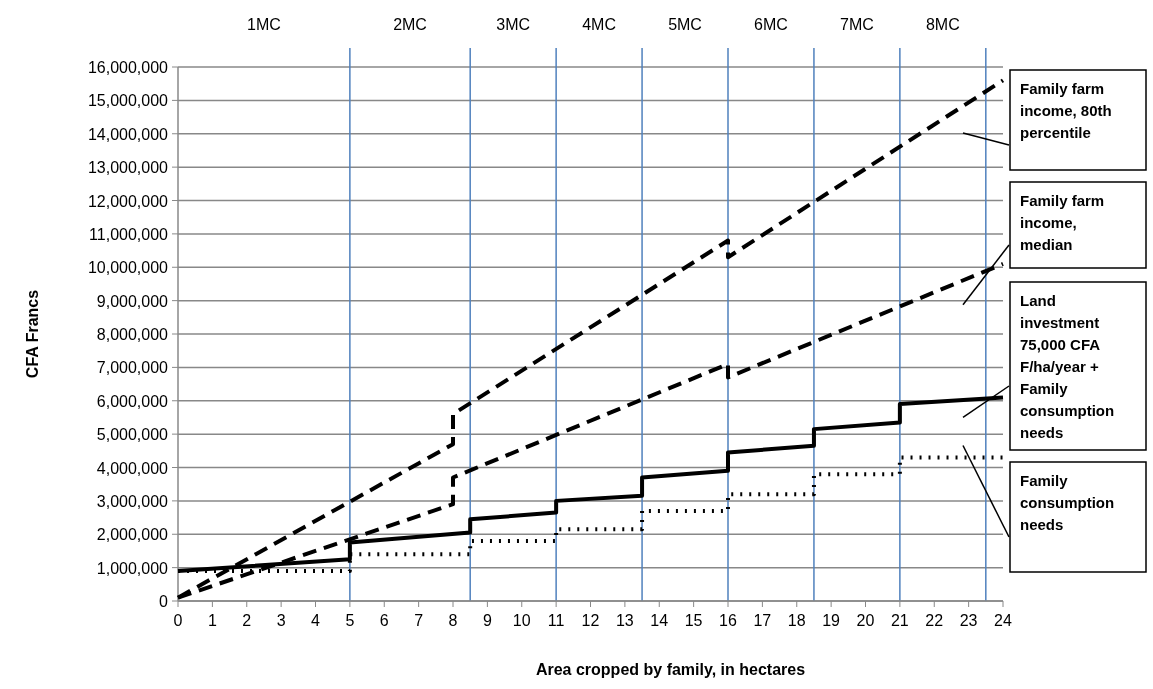 Image resolution: width=1153 pixels, height=689 pixels. Describe the element at coordinates (934, 620) in the screenshot. I see `x-tick-label: 22` at that location.